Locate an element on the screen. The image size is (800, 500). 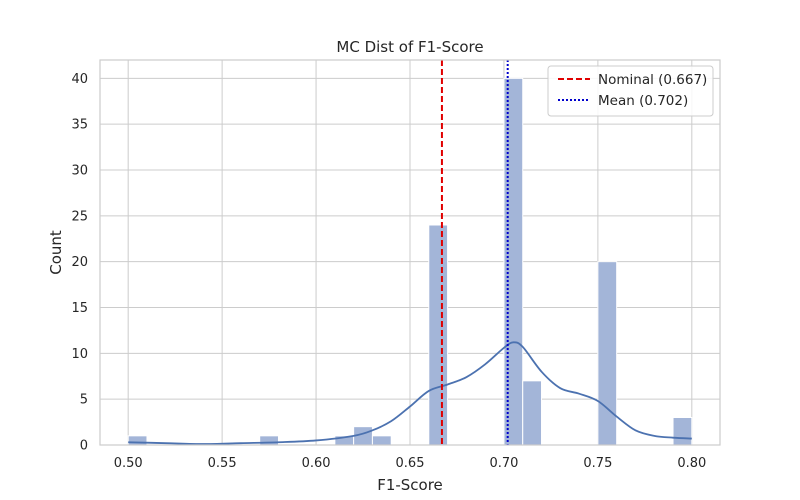
y-tick-label: 25 is located at coordinates (79, 216).